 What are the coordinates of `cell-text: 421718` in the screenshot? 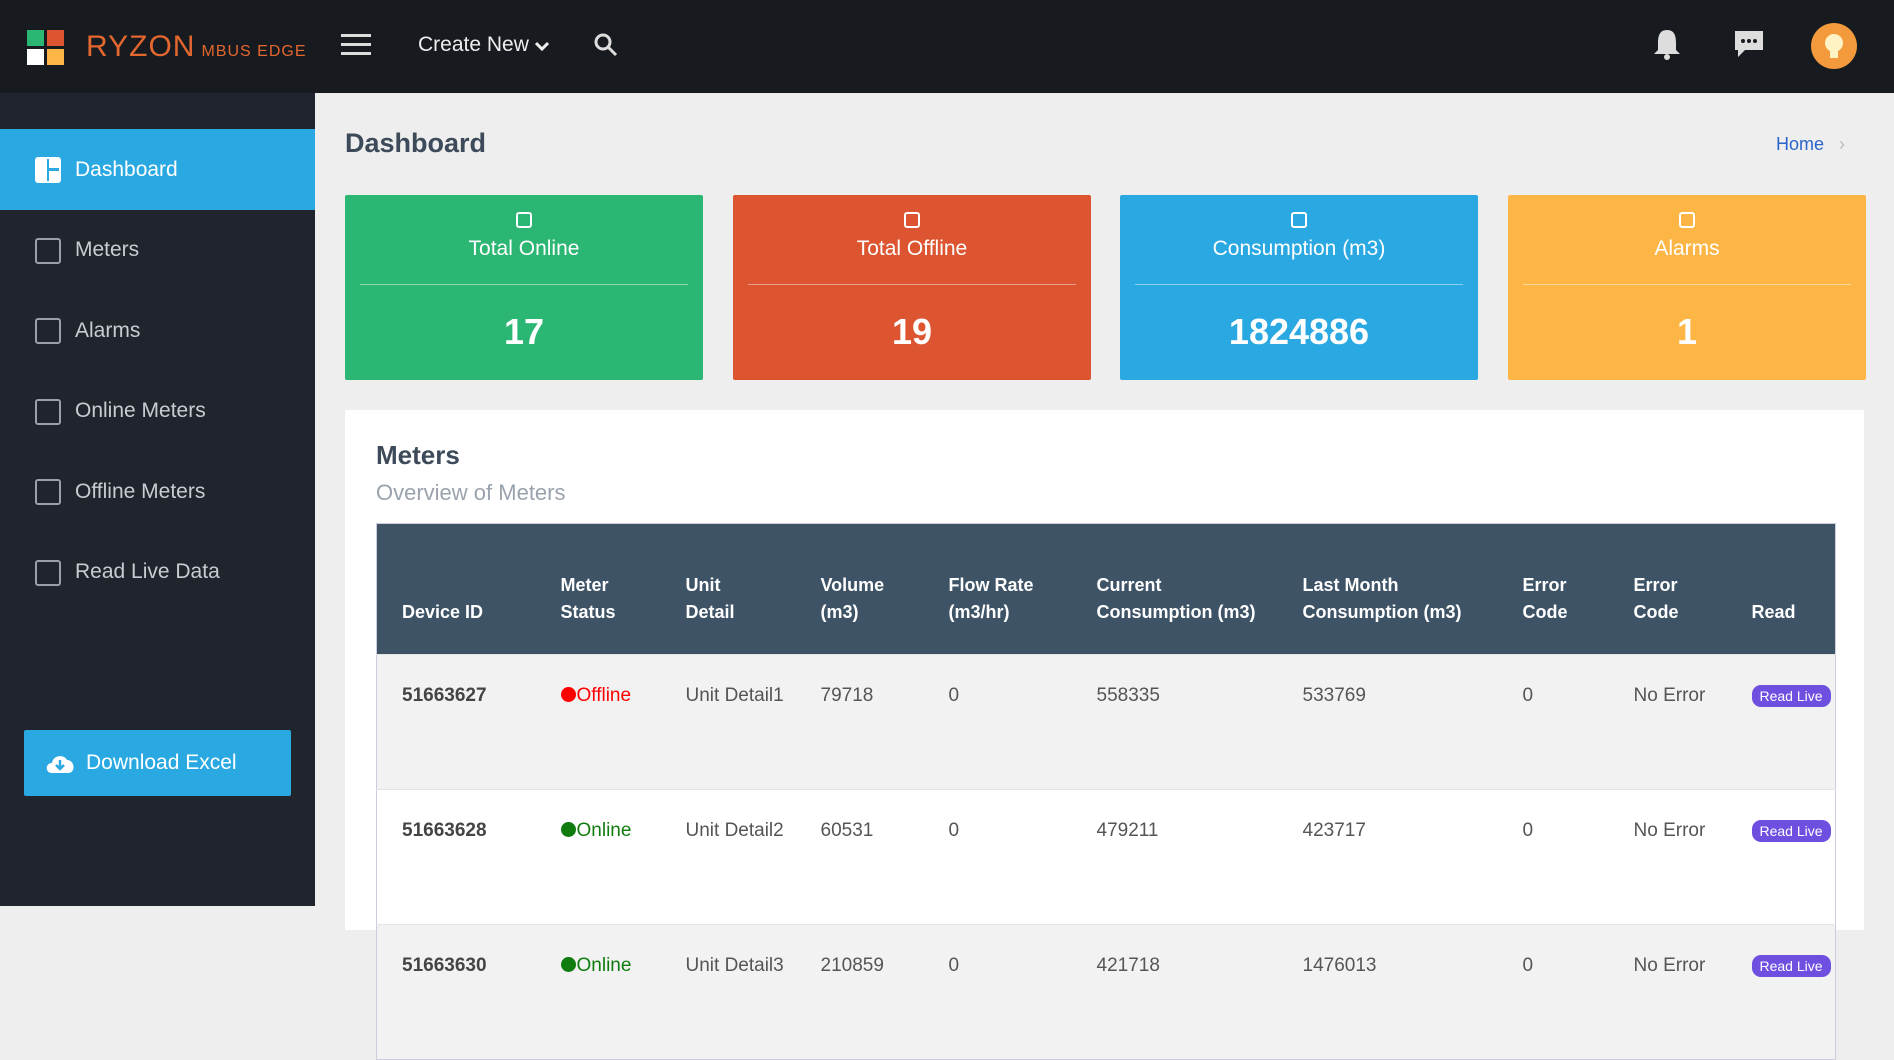 It's located at (1128, 965).